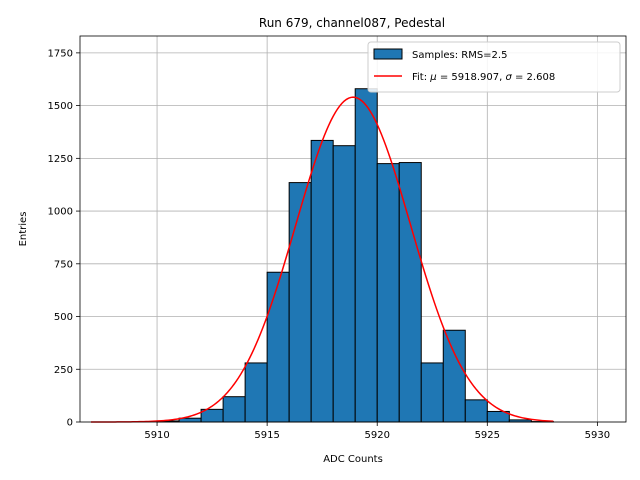 The width and height of the screenshot is (640, 480). Describe the element at coordinates (64, 238) in the screenshot. I see `y-axis-ticks: 0 250 500 750 1000 1250 1500 1750` at that location.